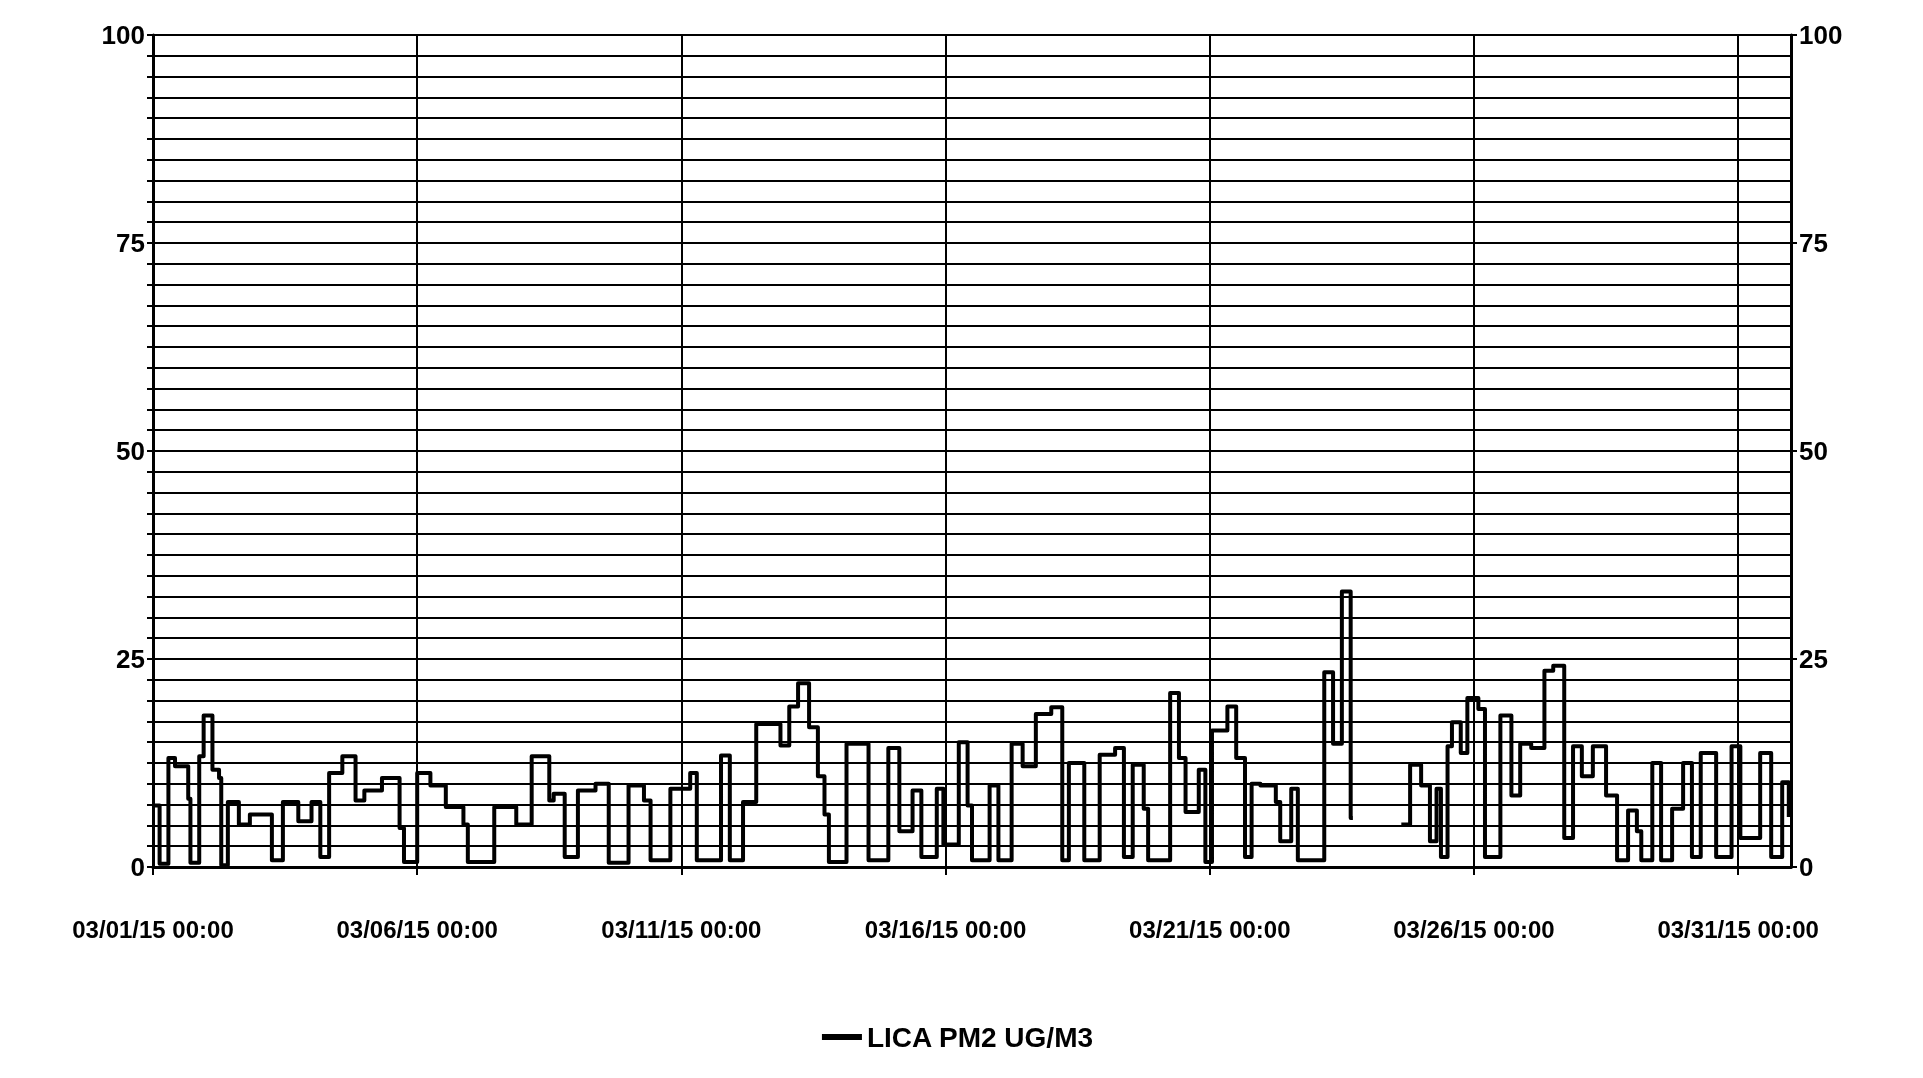 The height and width of the screenshot is (1078, 1923). What do you see at coordinates (1813, 243) in the screenshot?
I see `y2-tick-label: 75` at bounding box center [1813, 243].